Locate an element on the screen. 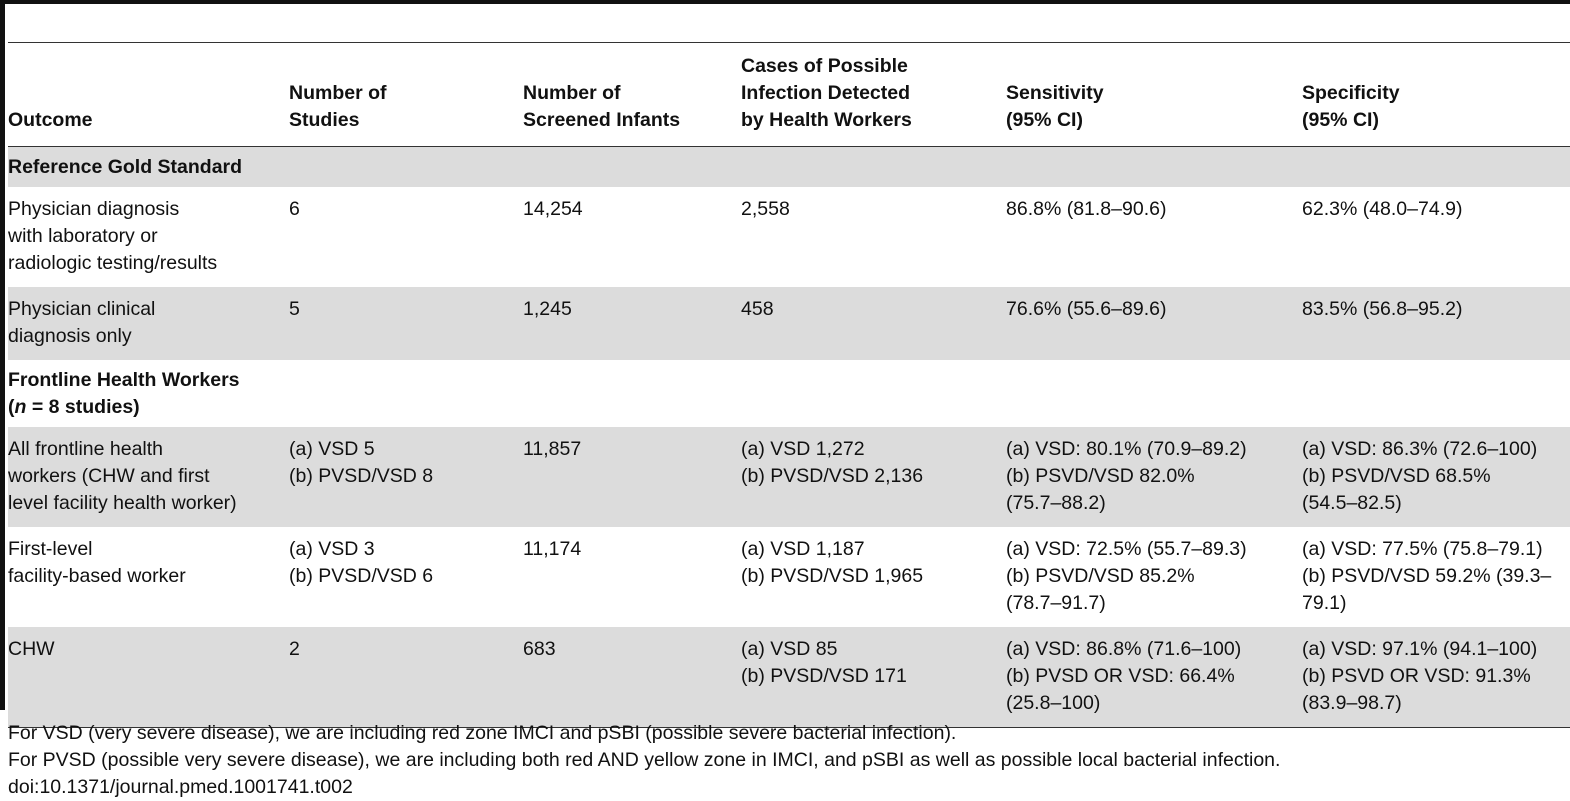  cell-specificity: 62.3% (48.0–74.9) is located at coordinates (1436, 237).